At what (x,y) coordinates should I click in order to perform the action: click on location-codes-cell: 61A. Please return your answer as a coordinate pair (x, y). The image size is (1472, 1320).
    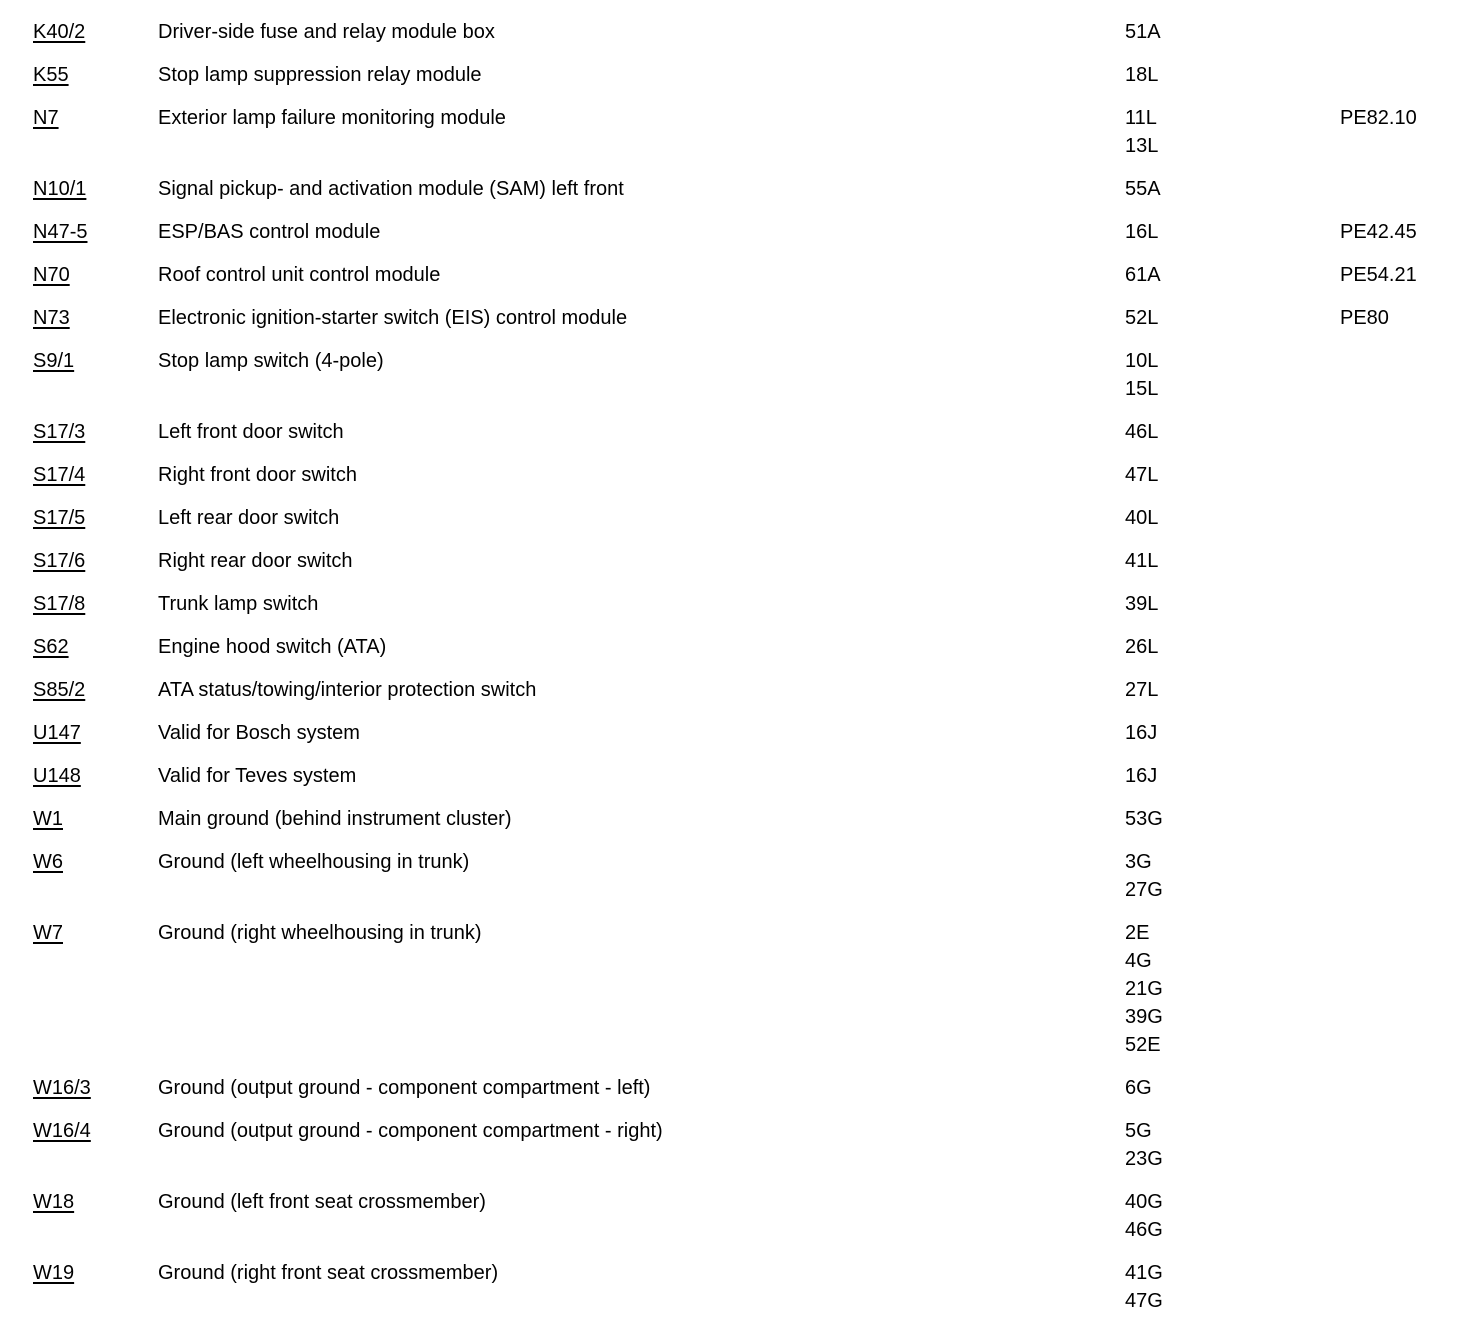
    Looking at the image, I should click on (1232, 275).